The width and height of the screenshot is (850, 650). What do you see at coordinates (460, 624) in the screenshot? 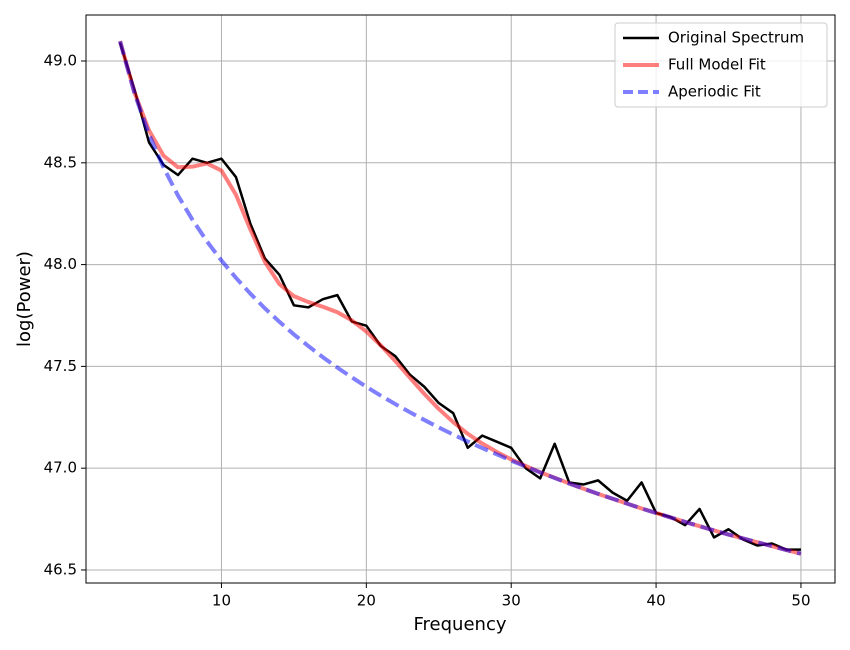
I see `x-axis-label: Frequency` at bounding box center [460, 624].